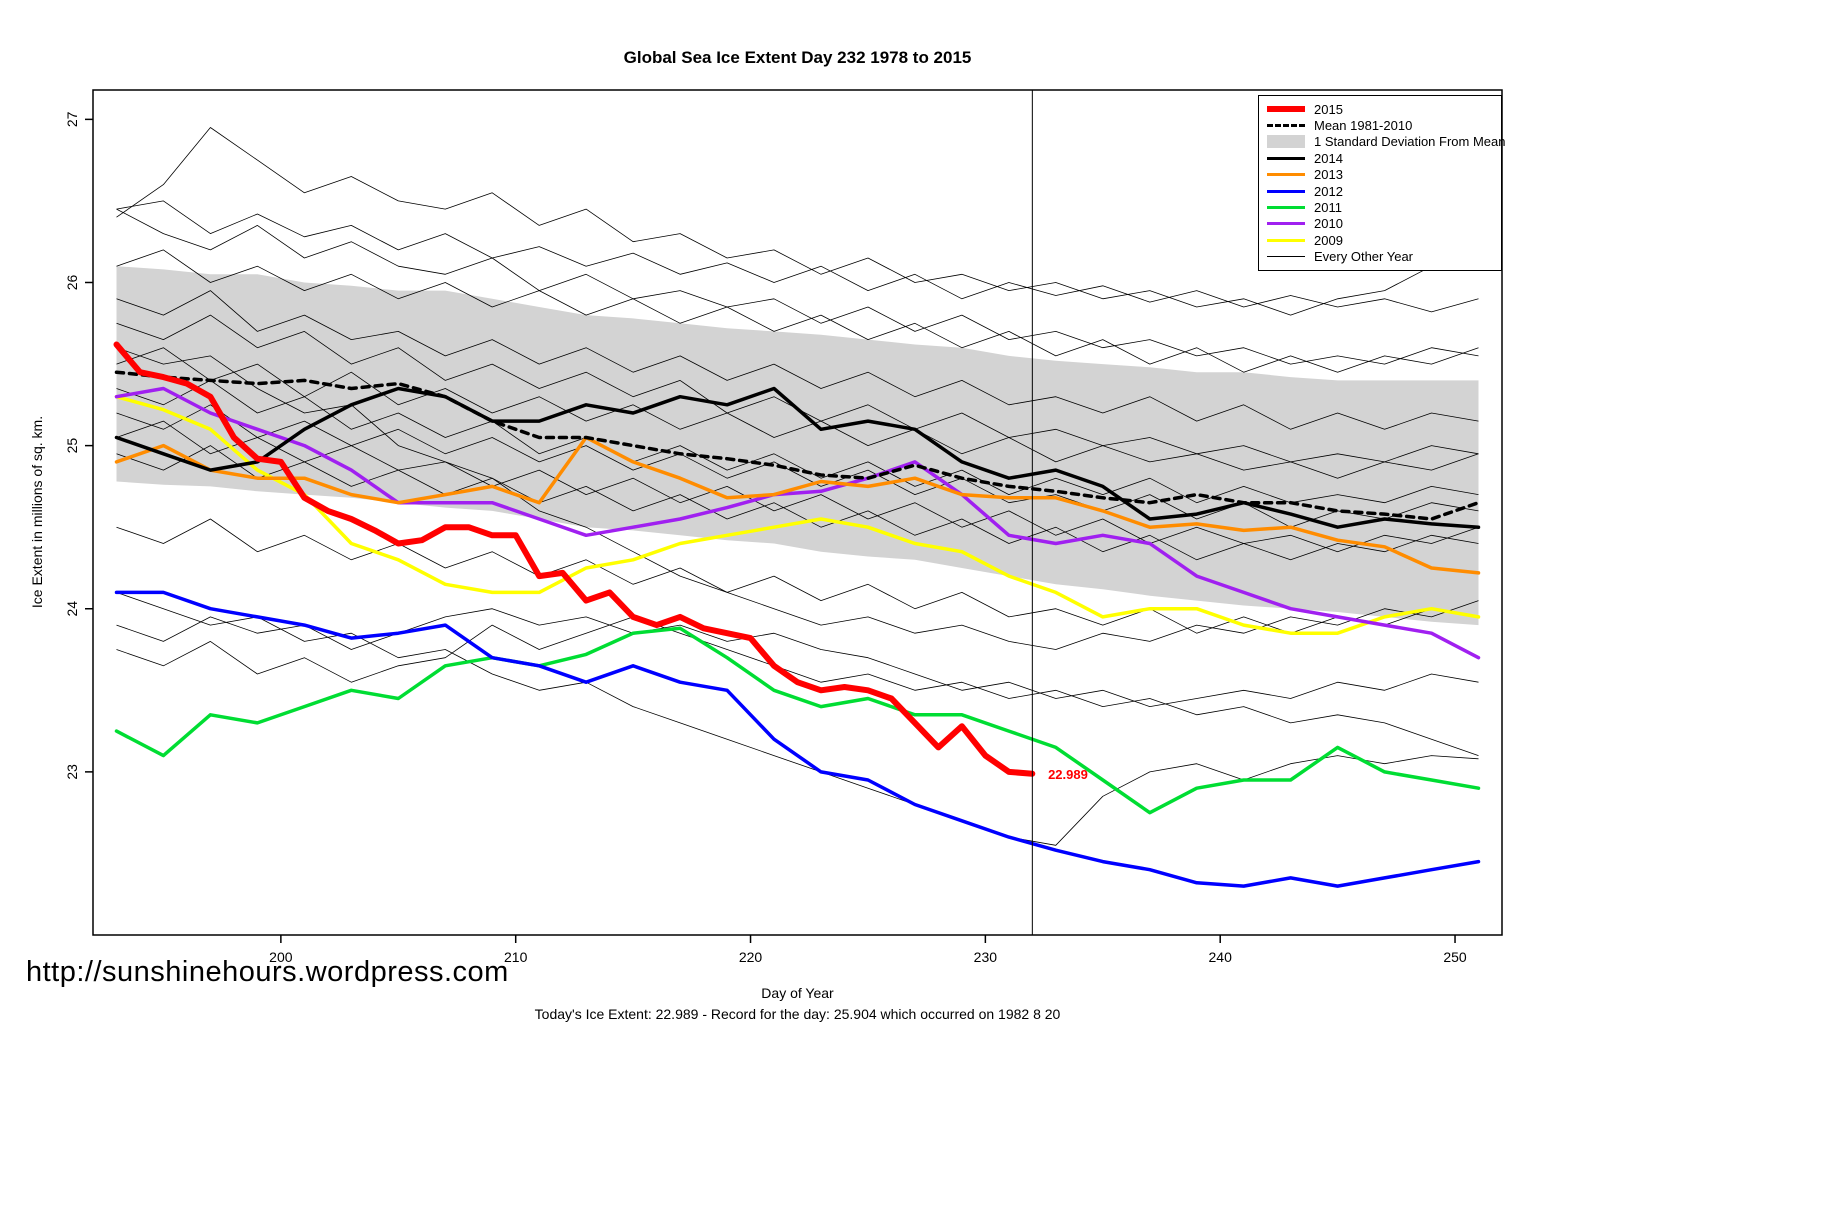 Image resolution: width=1836 pixels, height=1223 pixels. What do you see at coordinates (1380, 175) in the screenshot?
I see `legend-item-2013: 2013` at bounding box center [1380, 175].